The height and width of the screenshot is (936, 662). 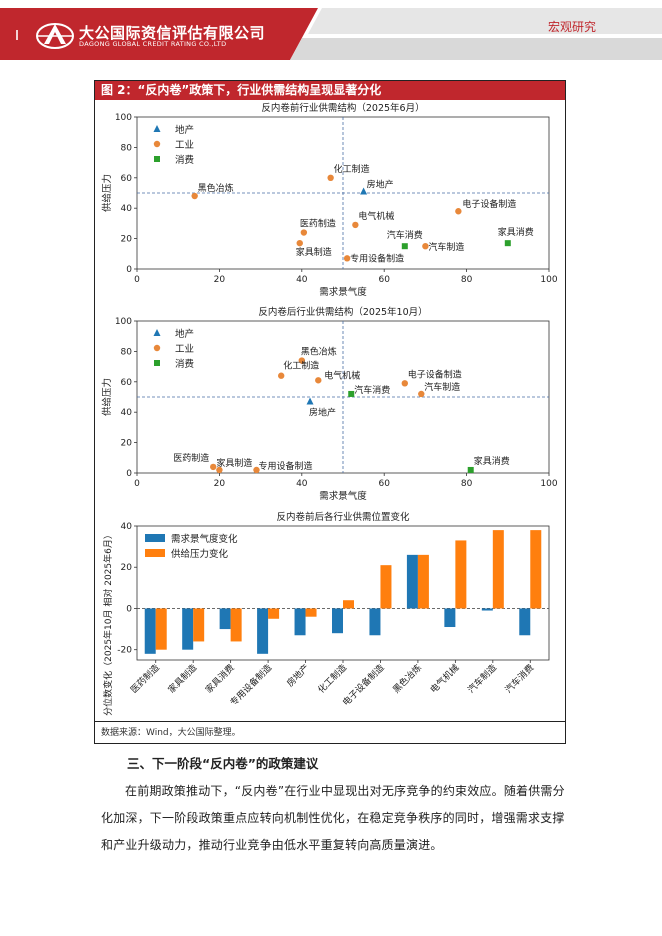 What do you see at coordinates (376, 216) in the screenshot?
I see `chart1-point-label: 电气机械` at bounding box center [376, 216].